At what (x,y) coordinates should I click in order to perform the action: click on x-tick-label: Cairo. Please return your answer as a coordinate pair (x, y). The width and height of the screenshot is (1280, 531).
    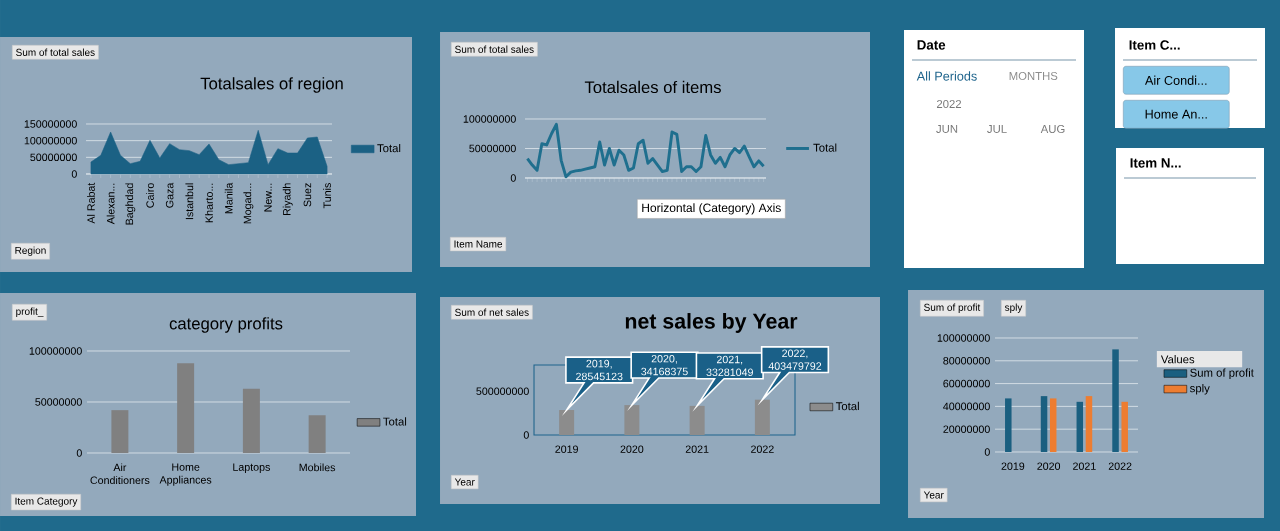
    Looking at the image, I should click on (150, 195).